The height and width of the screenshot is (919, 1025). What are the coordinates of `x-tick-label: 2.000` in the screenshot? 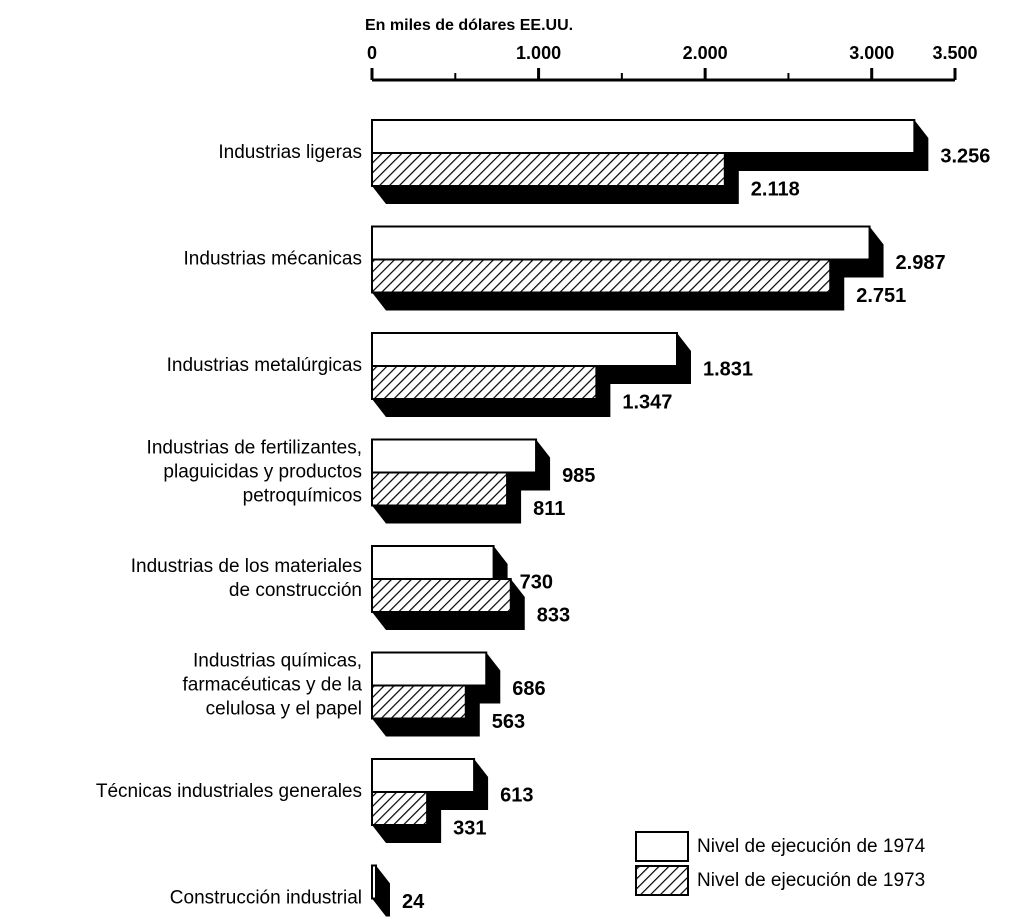 It's located at (705, 53).